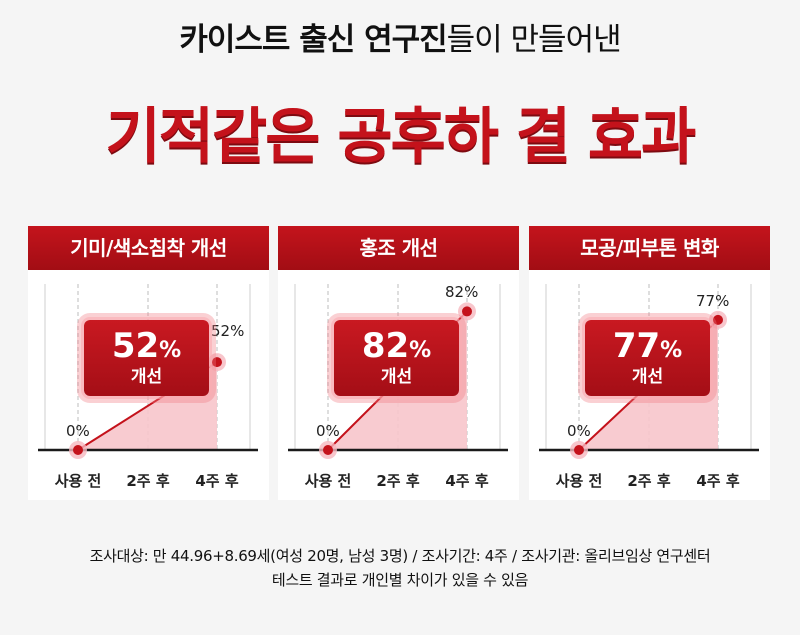  I want to click on card-title: 기미/색소침착 개선, so click(148, 248).